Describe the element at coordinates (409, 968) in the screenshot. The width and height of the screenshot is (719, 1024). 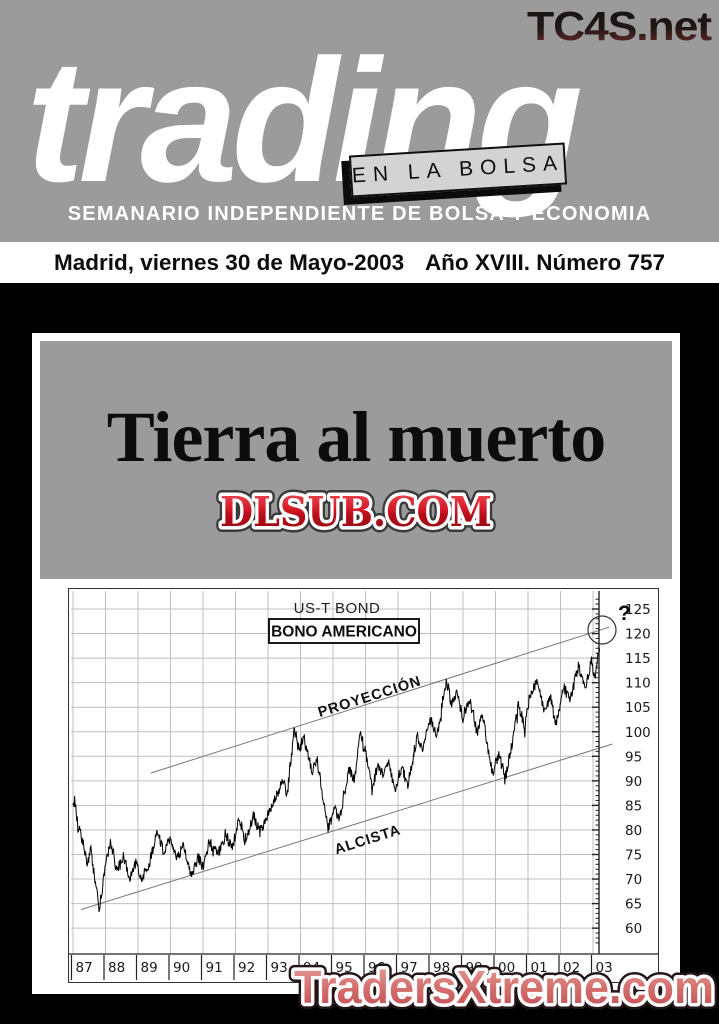
I see `svg-text: 97` at that location.